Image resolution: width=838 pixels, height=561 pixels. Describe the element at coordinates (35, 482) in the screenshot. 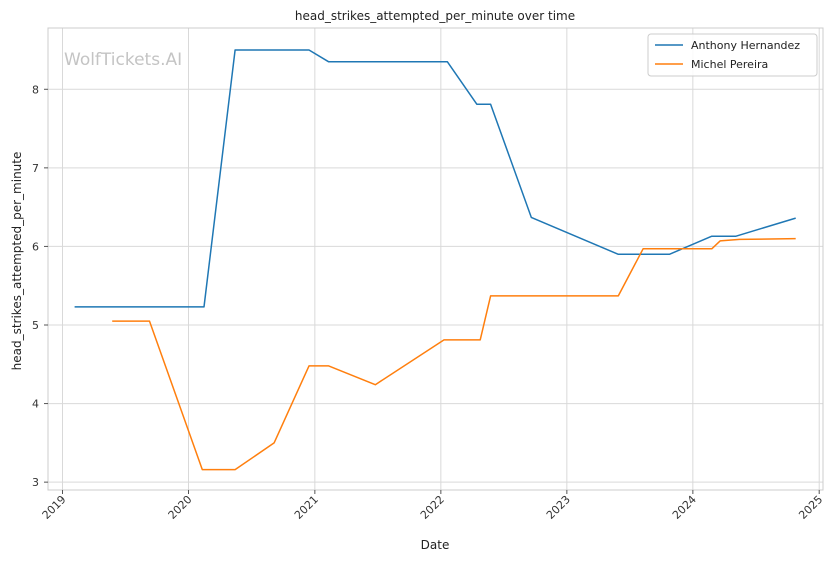

I see `y-tick-label: 3` at that location.